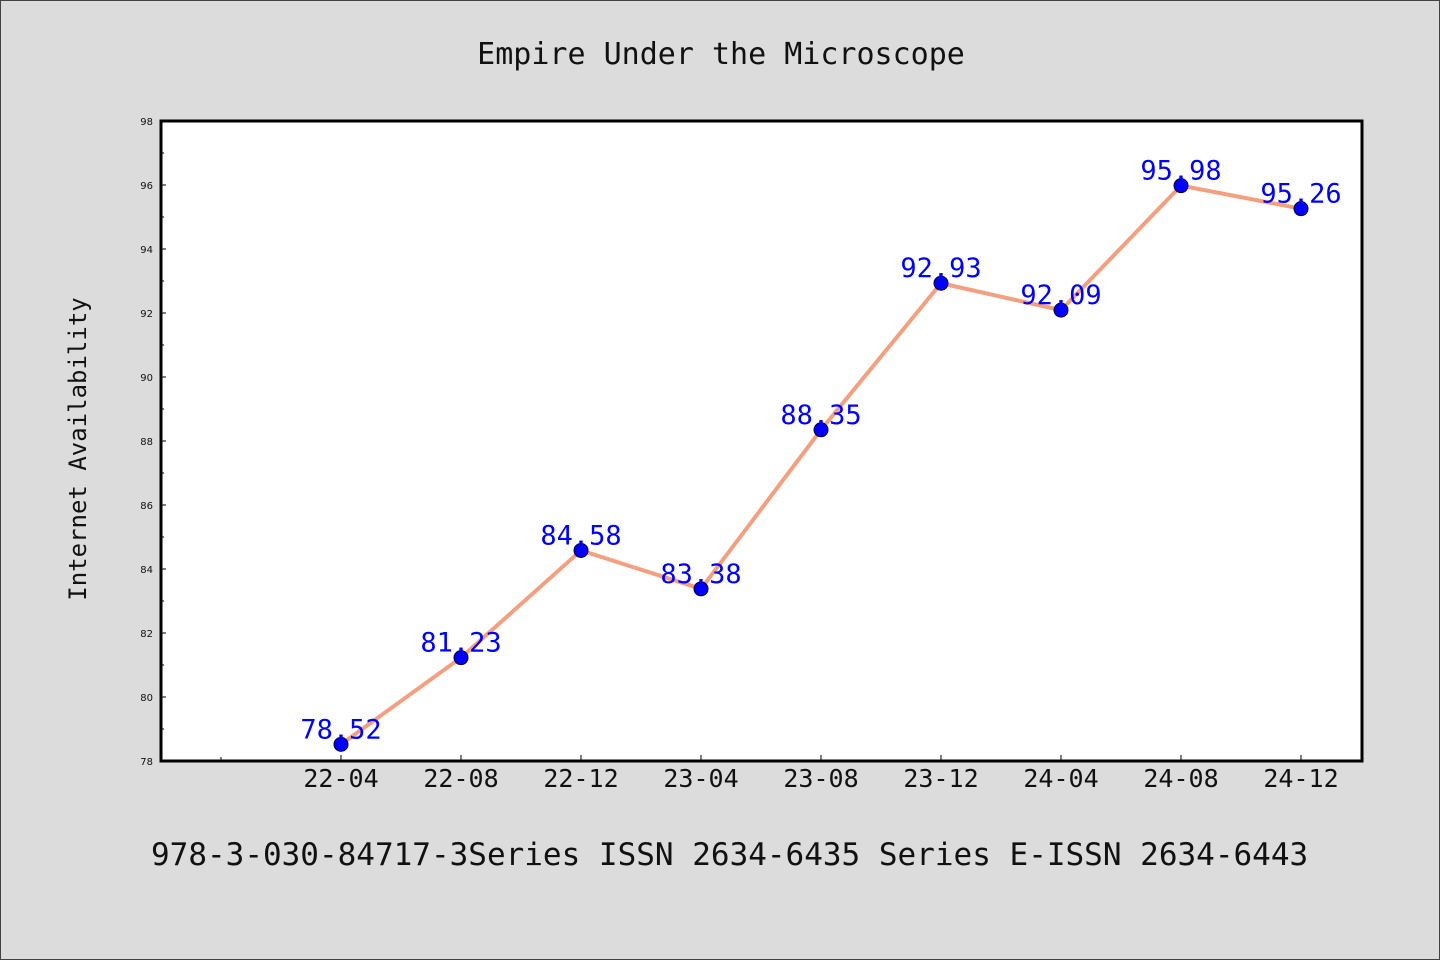  I want to click on y-tick-label: 96, so click(146, 186).